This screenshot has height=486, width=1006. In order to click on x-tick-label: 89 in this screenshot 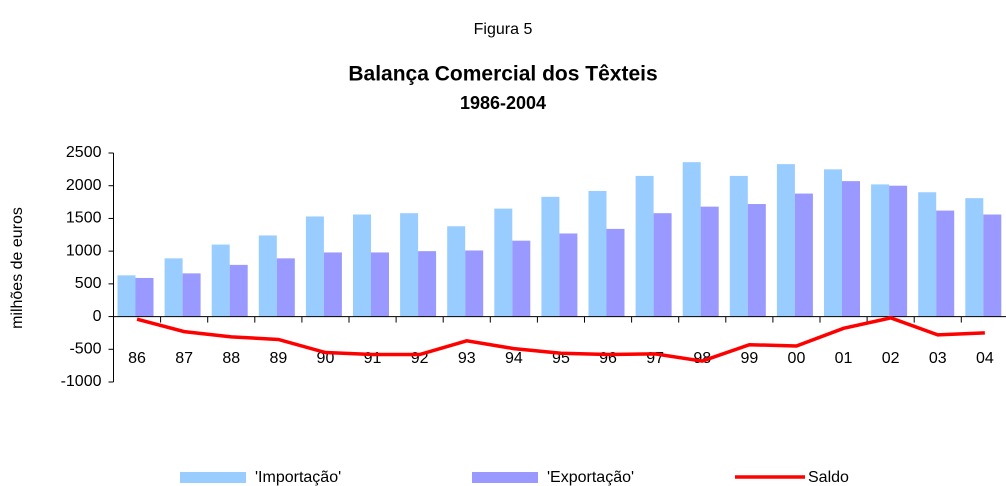, I will do `click(278, 358)`.